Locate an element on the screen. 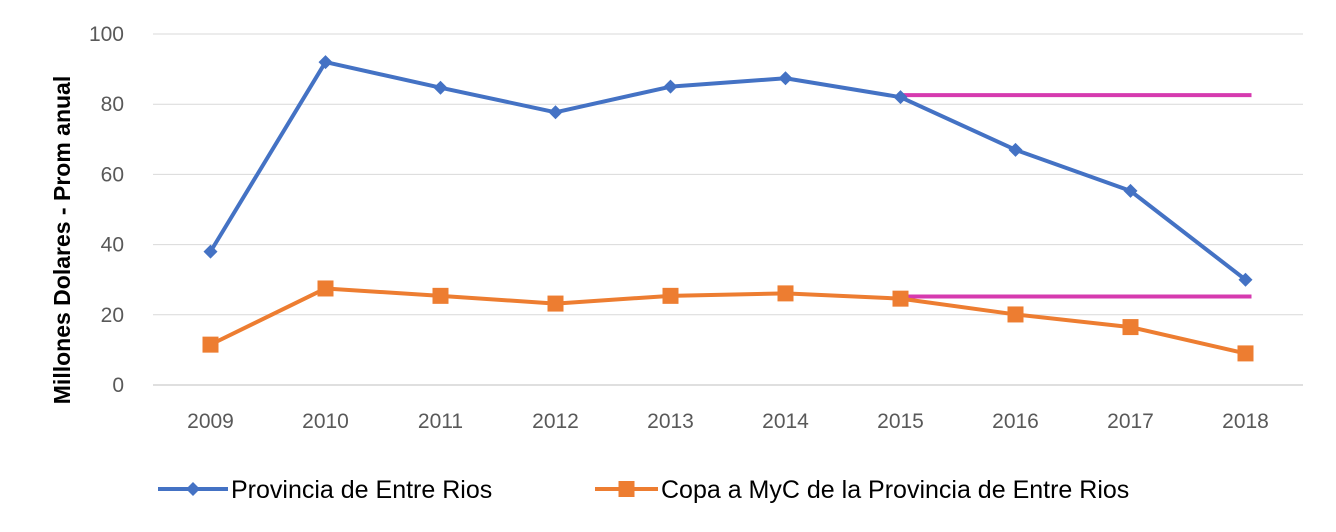 This screenshot has width=1336, height=532. y-tick-label: 0 is located at coordinates (118, 385).